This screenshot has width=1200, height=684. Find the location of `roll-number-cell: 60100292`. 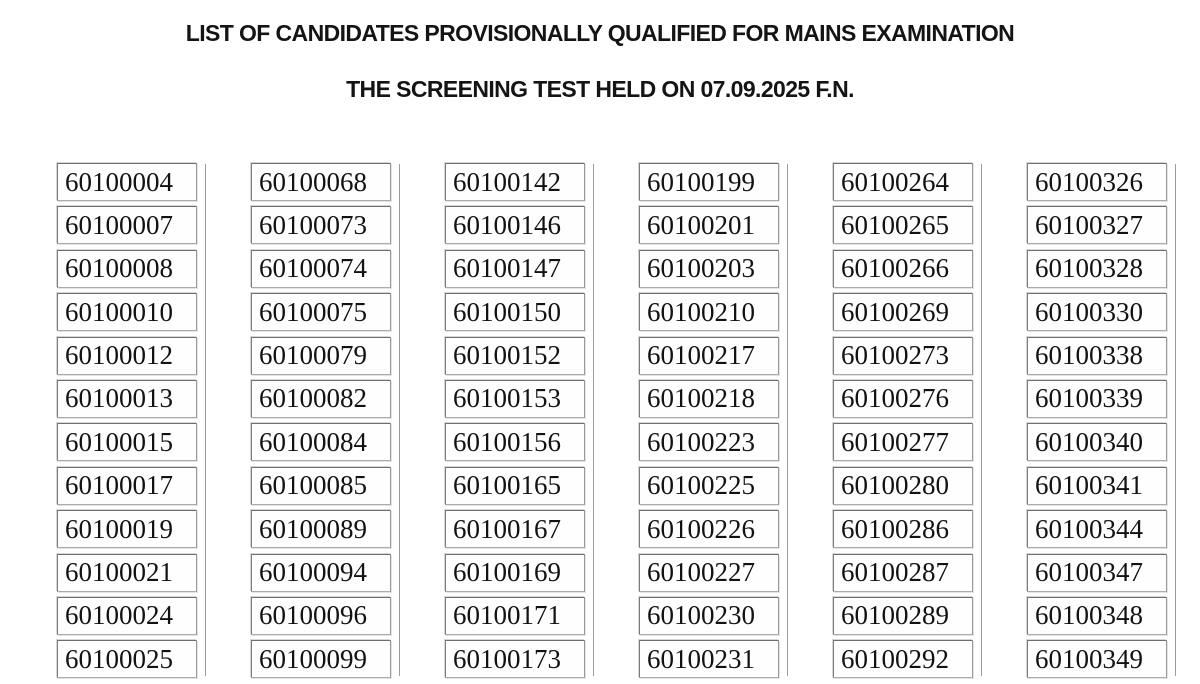

roll-number-cell: 60100292 is located at coordinates (903, 659).